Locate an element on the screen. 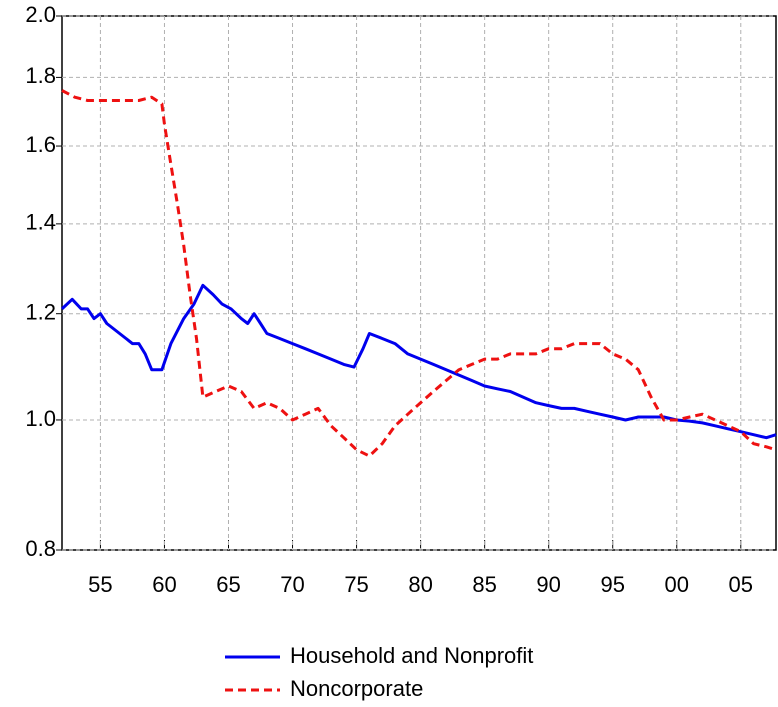 This screenshot has width=778, height=707. x-tick-label: 65 is located at coordinates (228, 584).